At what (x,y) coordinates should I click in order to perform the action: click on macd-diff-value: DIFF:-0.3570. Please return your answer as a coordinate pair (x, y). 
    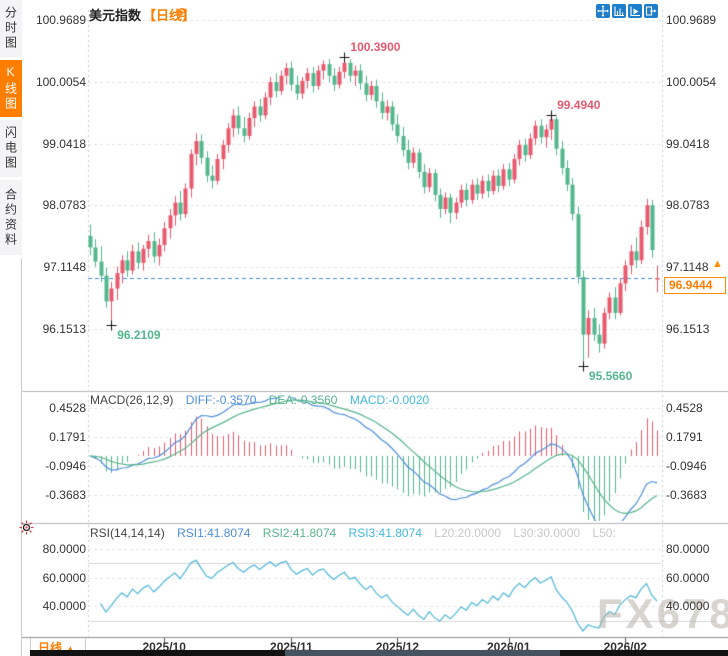
    Looking at the image, I should click on (221, 400).